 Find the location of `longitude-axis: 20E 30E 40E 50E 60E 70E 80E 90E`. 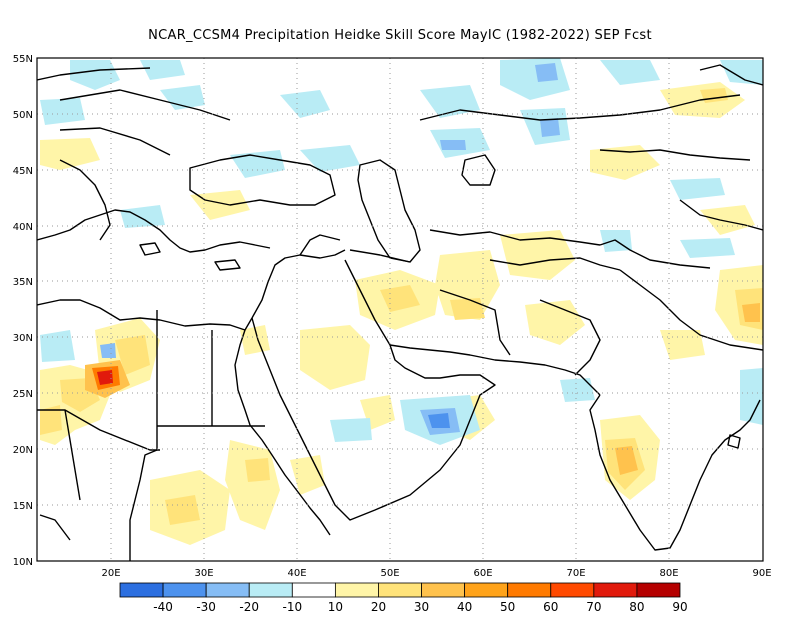

longitude-axis: 20E 30E 40E 50E 60E 70E 80E 90E is located at coordinates (436, 573).